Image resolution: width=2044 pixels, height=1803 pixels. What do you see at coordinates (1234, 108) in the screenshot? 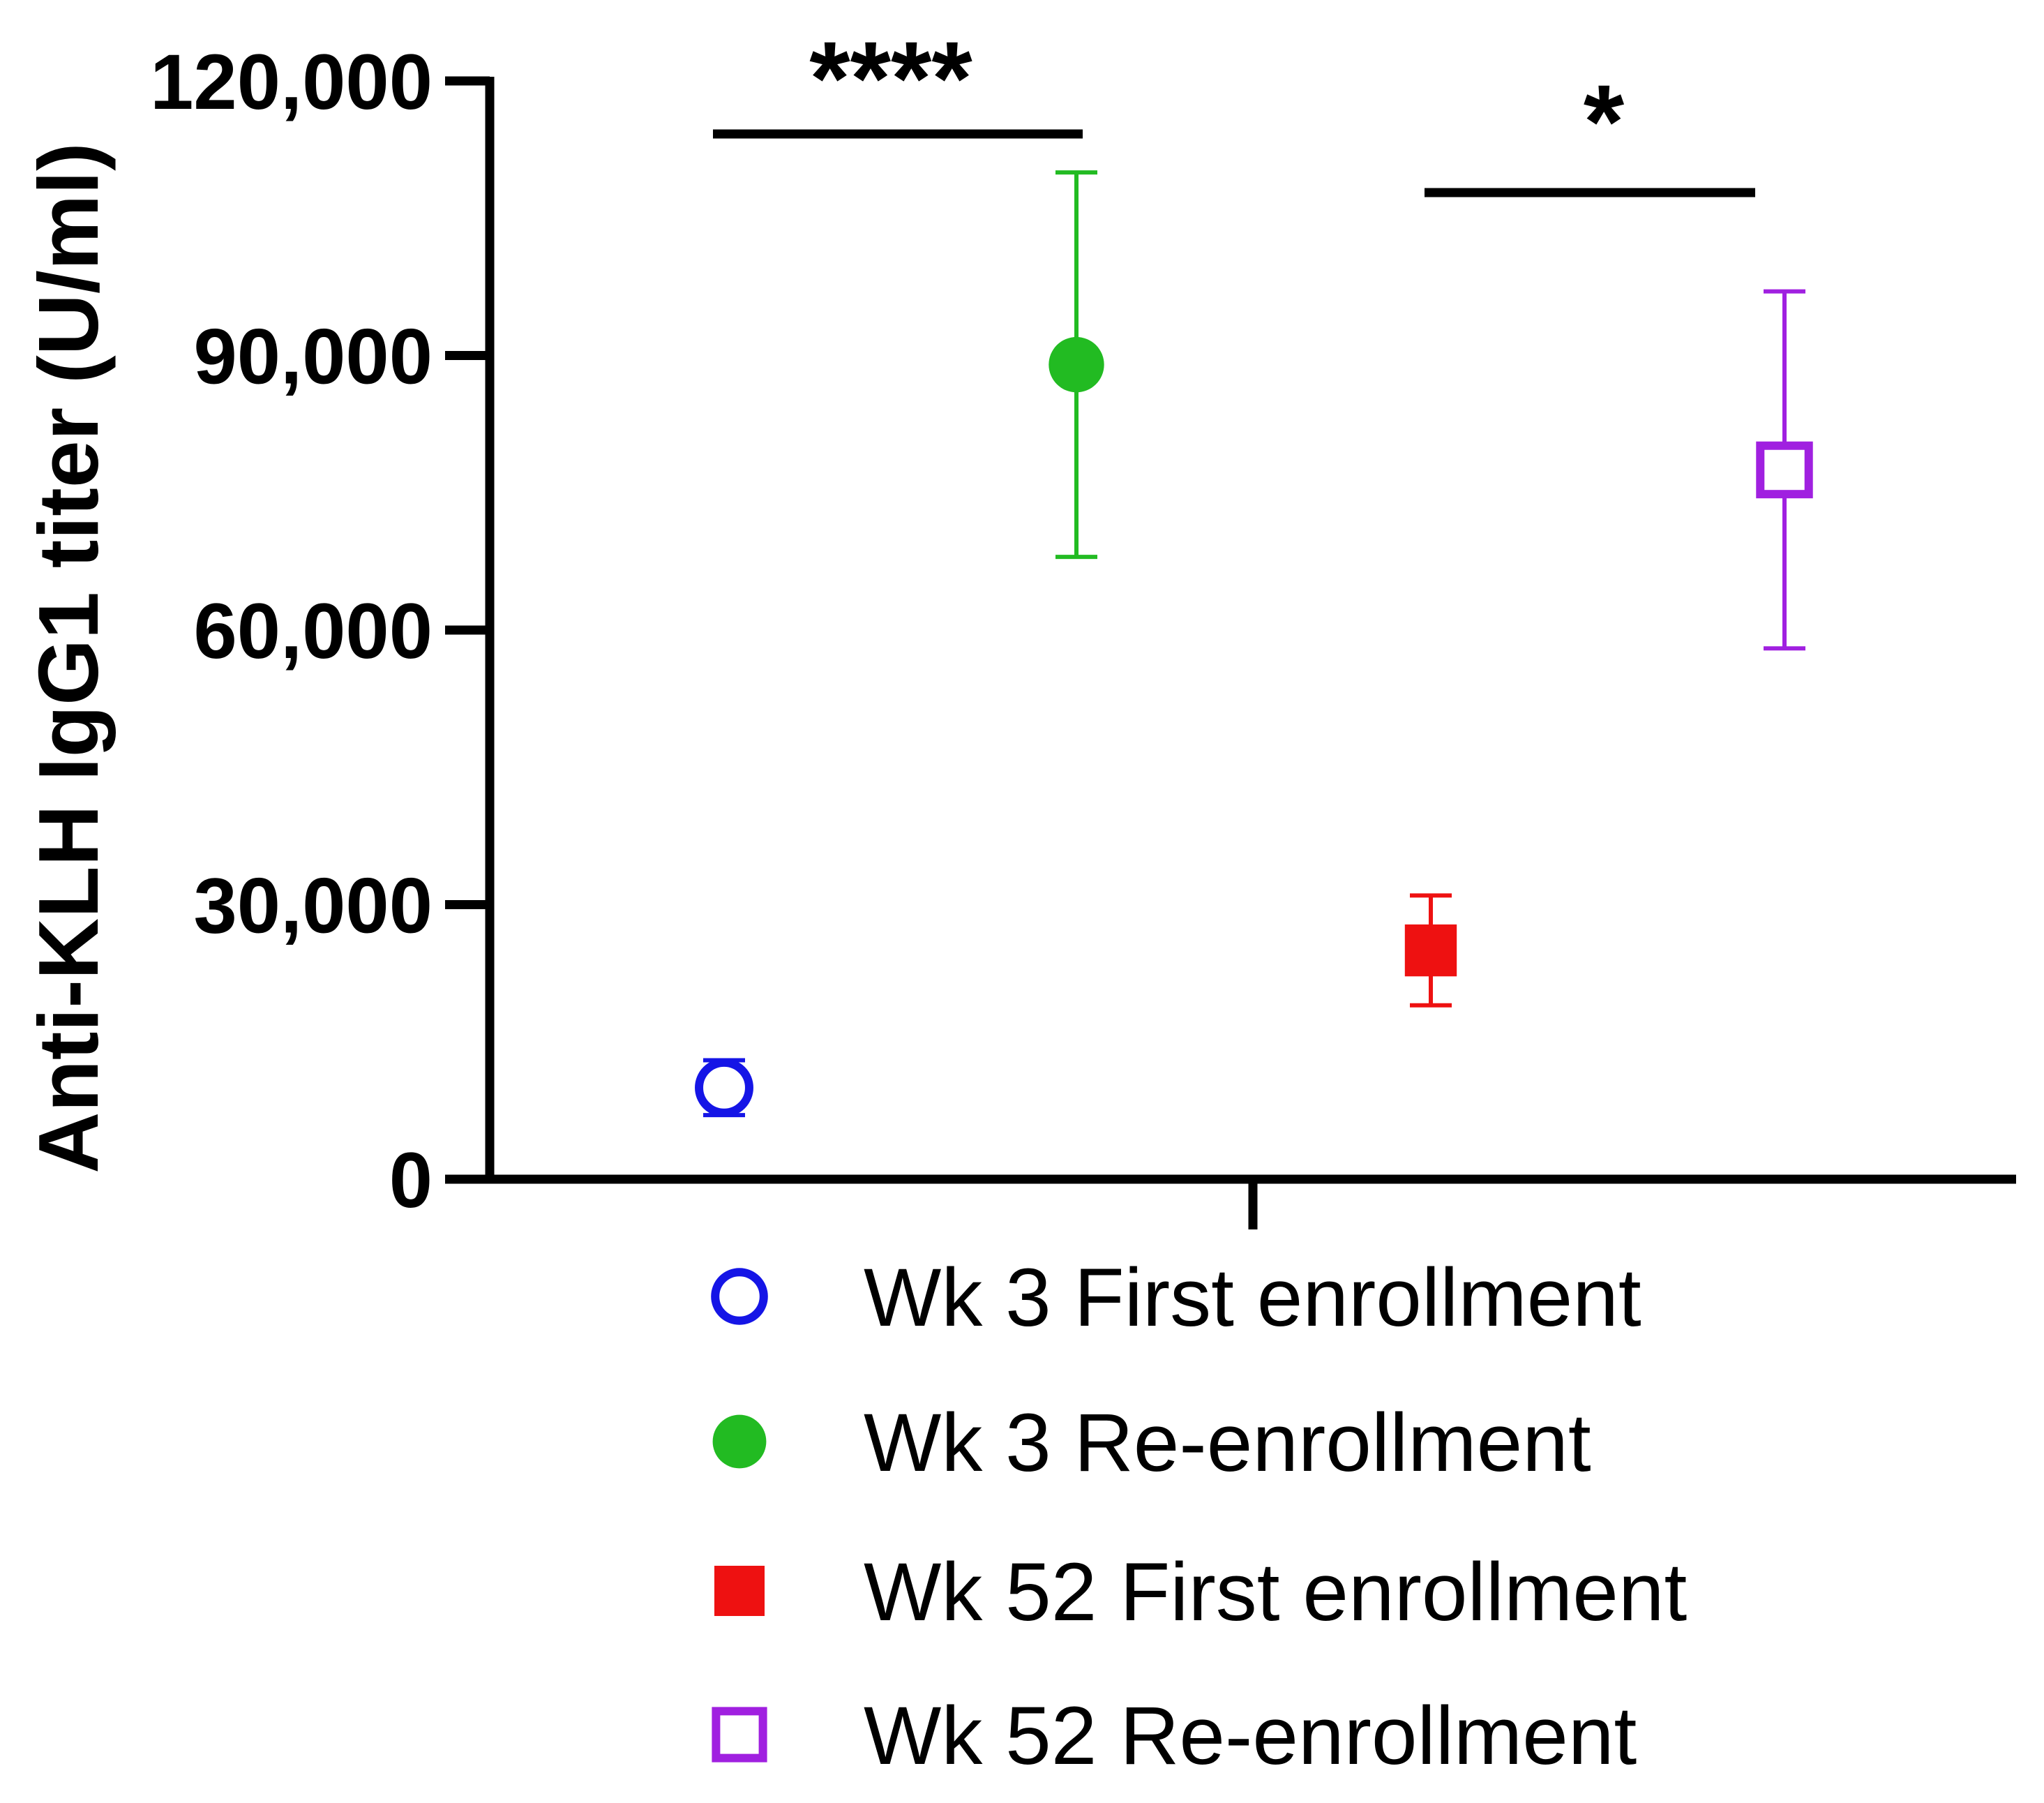
I see `significance-markers: **** *` at bounding box center [1234, 108].